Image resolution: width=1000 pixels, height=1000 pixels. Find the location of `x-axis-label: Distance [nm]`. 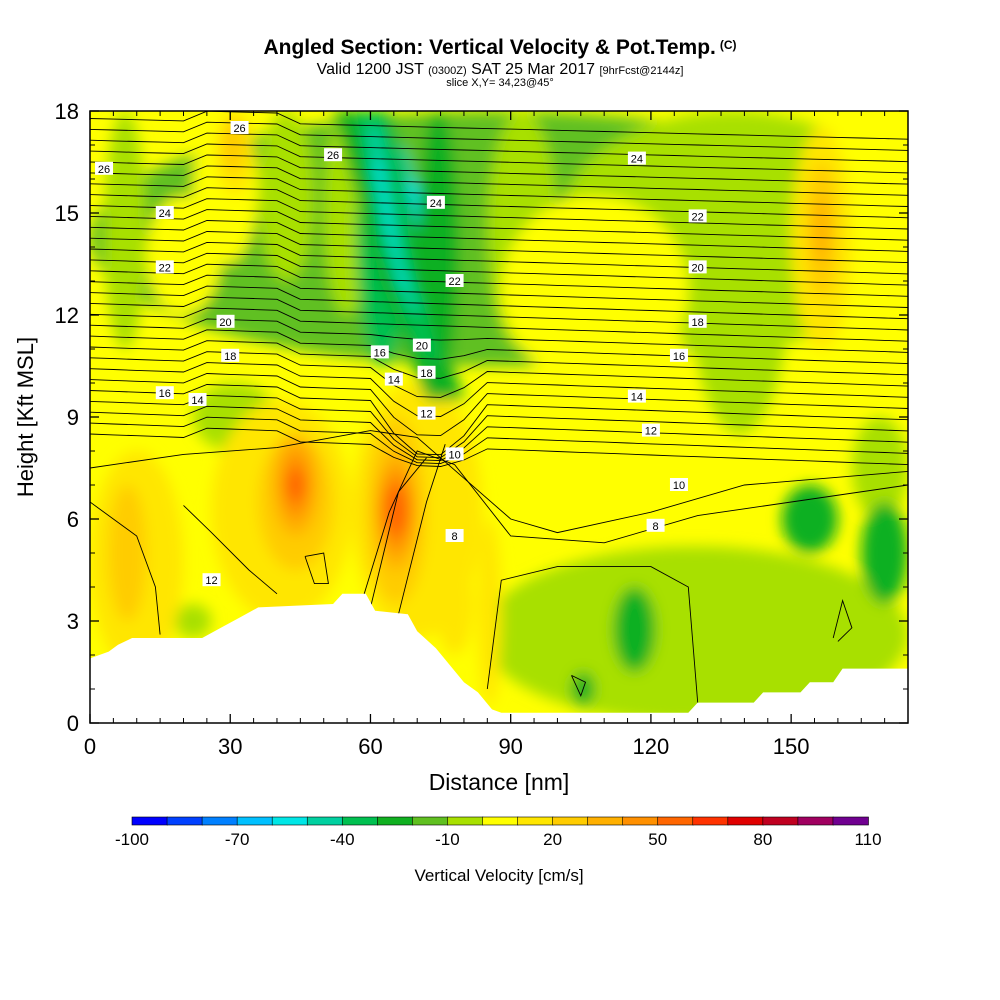

x-axis-label: Distance [nm] is located at coordinates (499, 782).